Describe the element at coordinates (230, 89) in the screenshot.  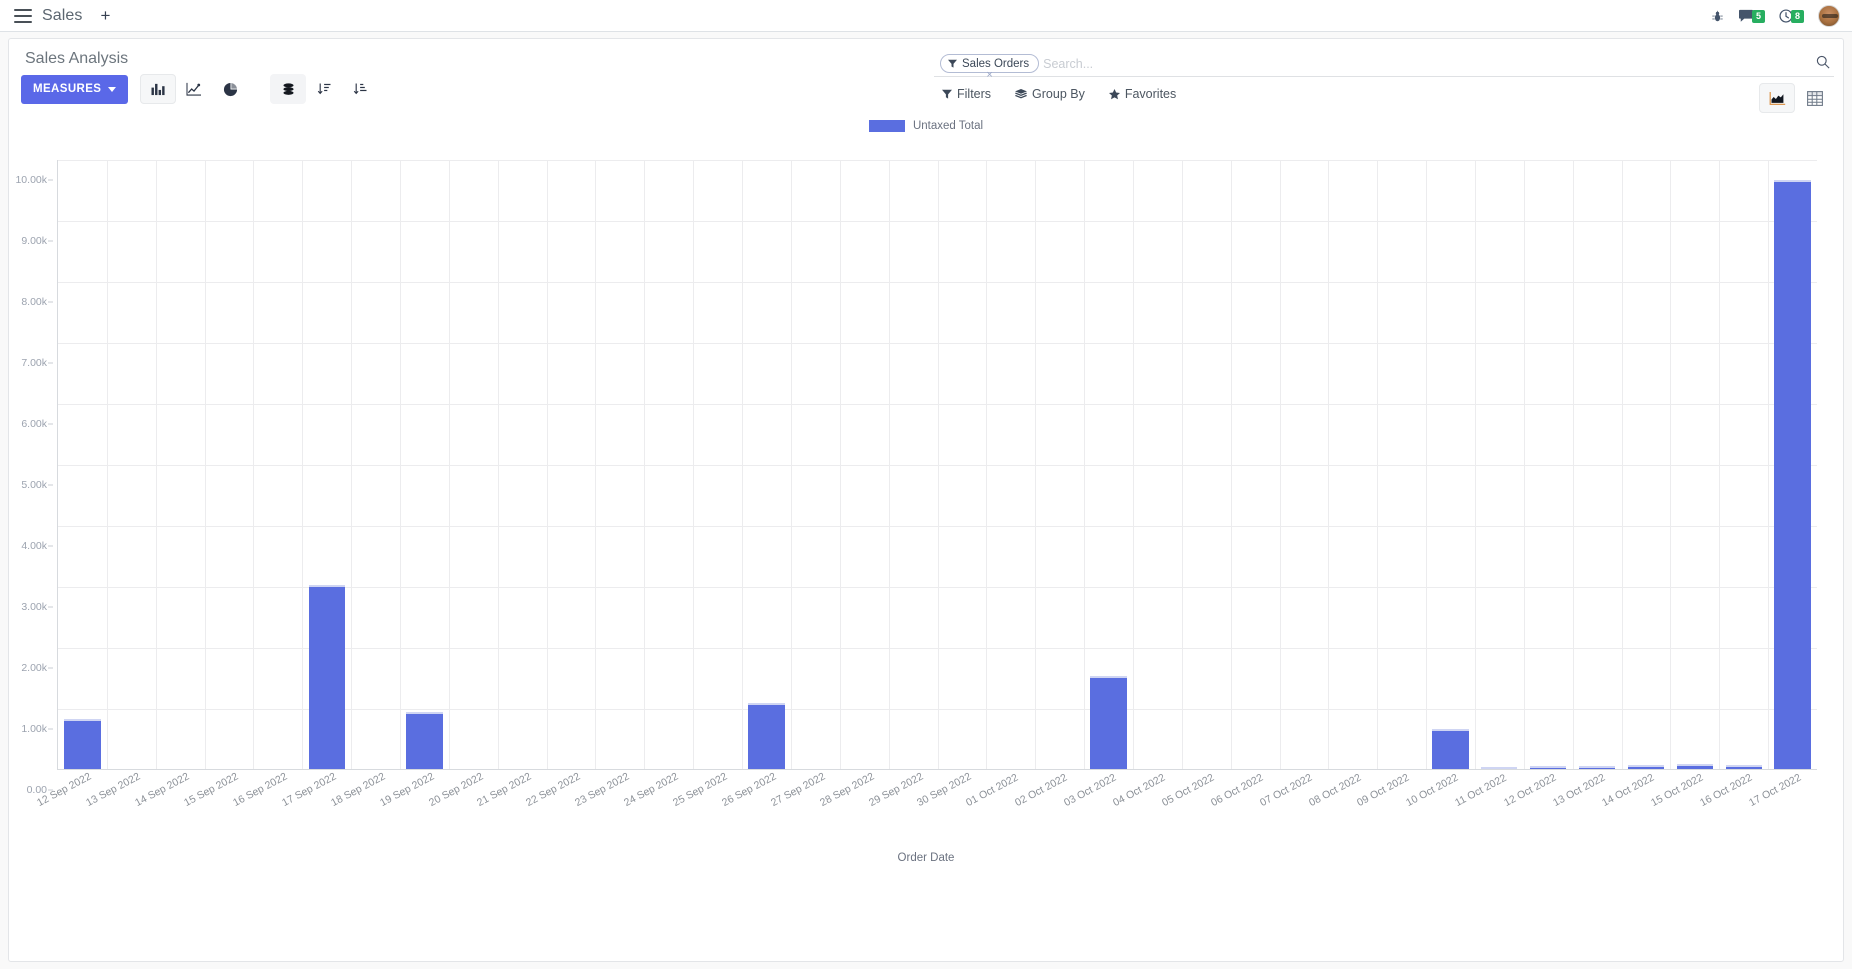
I see `pie-chart-icon` at that location.